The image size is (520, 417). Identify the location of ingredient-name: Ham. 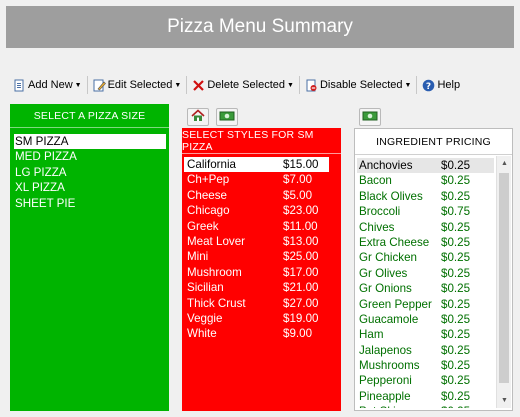
(371, 335).